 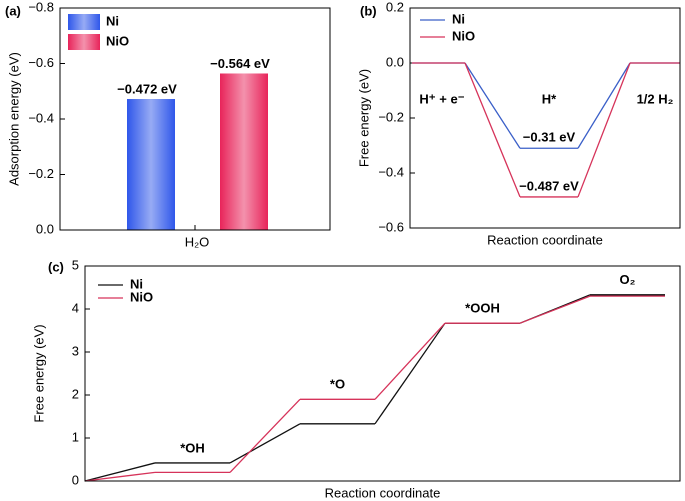 I want to click on y-tick-label: 0, so click(x=75, y=479).